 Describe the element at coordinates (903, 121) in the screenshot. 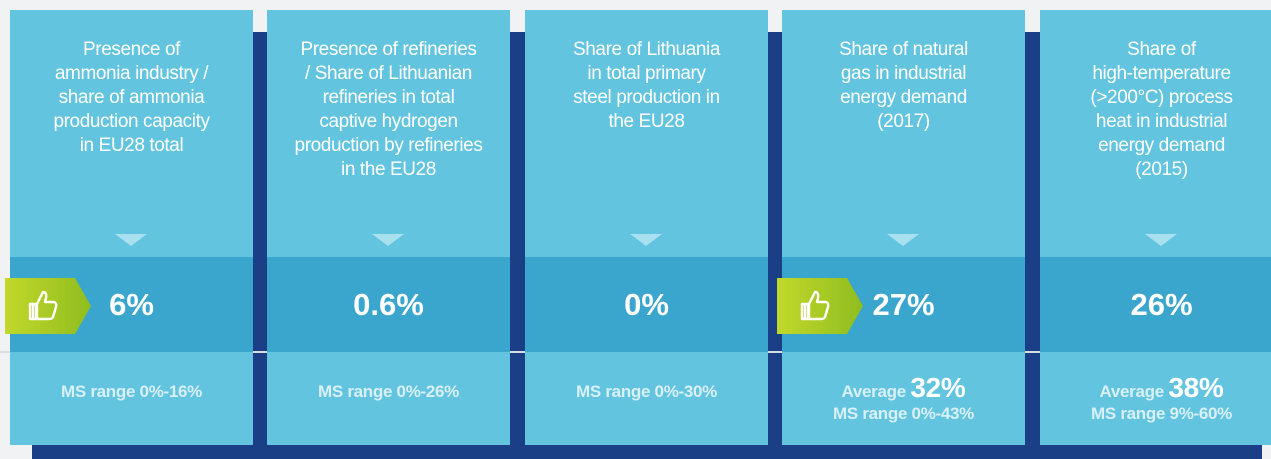

I see `title-line: (2017)` at that location.